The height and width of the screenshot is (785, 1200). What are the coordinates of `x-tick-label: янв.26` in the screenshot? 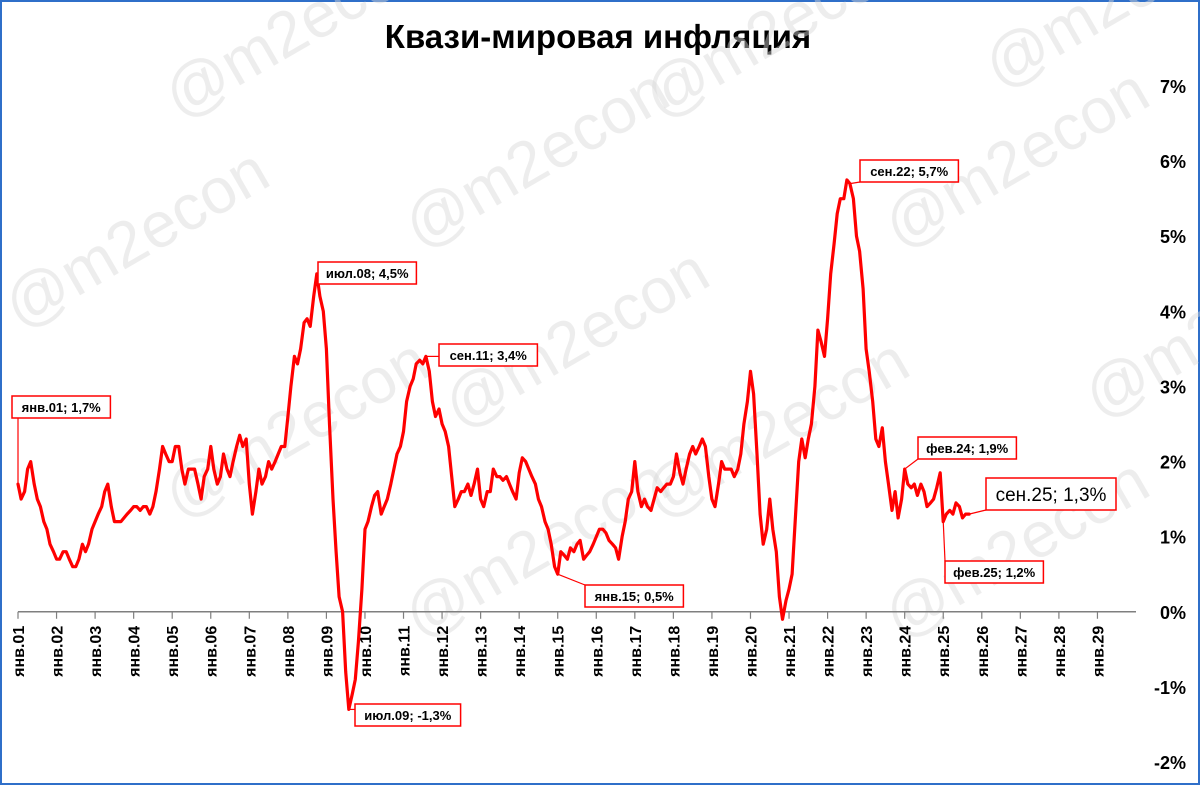 It's located at (983, 652).